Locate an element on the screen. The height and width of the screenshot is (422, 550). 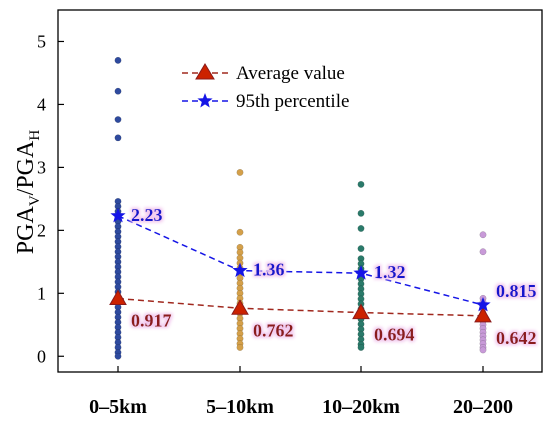
y-tick-label: 2 is located at coordinates (41, 230).